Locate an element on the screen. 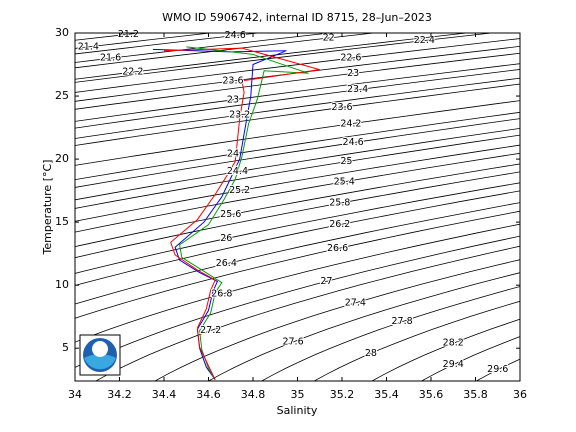 The width and height of the screenshot is (576, 432). contour-label: 27.8 is located at coordinates (401, 321).